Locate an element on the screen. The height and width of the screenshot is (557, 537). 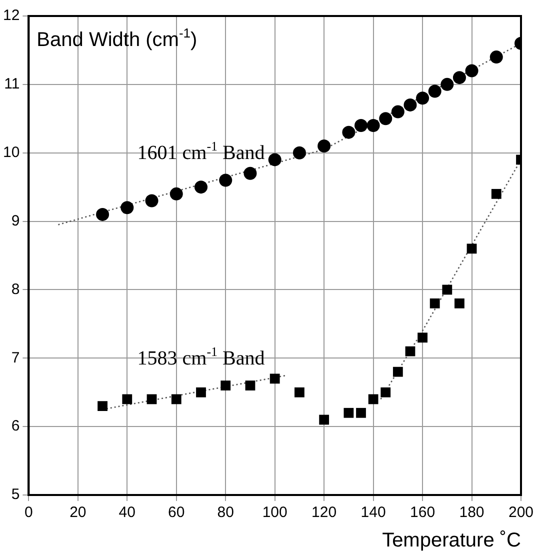
y-tick-label: 9 is located at coordinates (15, 221).